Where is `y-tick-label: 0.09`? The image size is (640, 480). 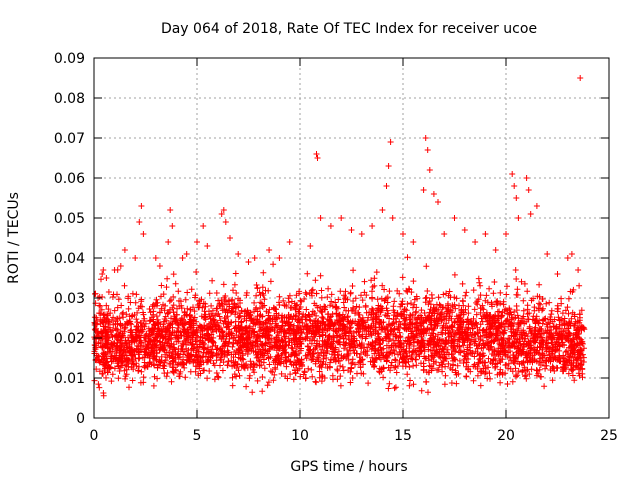
y-tick-label: 0.09 is located at coordinates (69, 59).